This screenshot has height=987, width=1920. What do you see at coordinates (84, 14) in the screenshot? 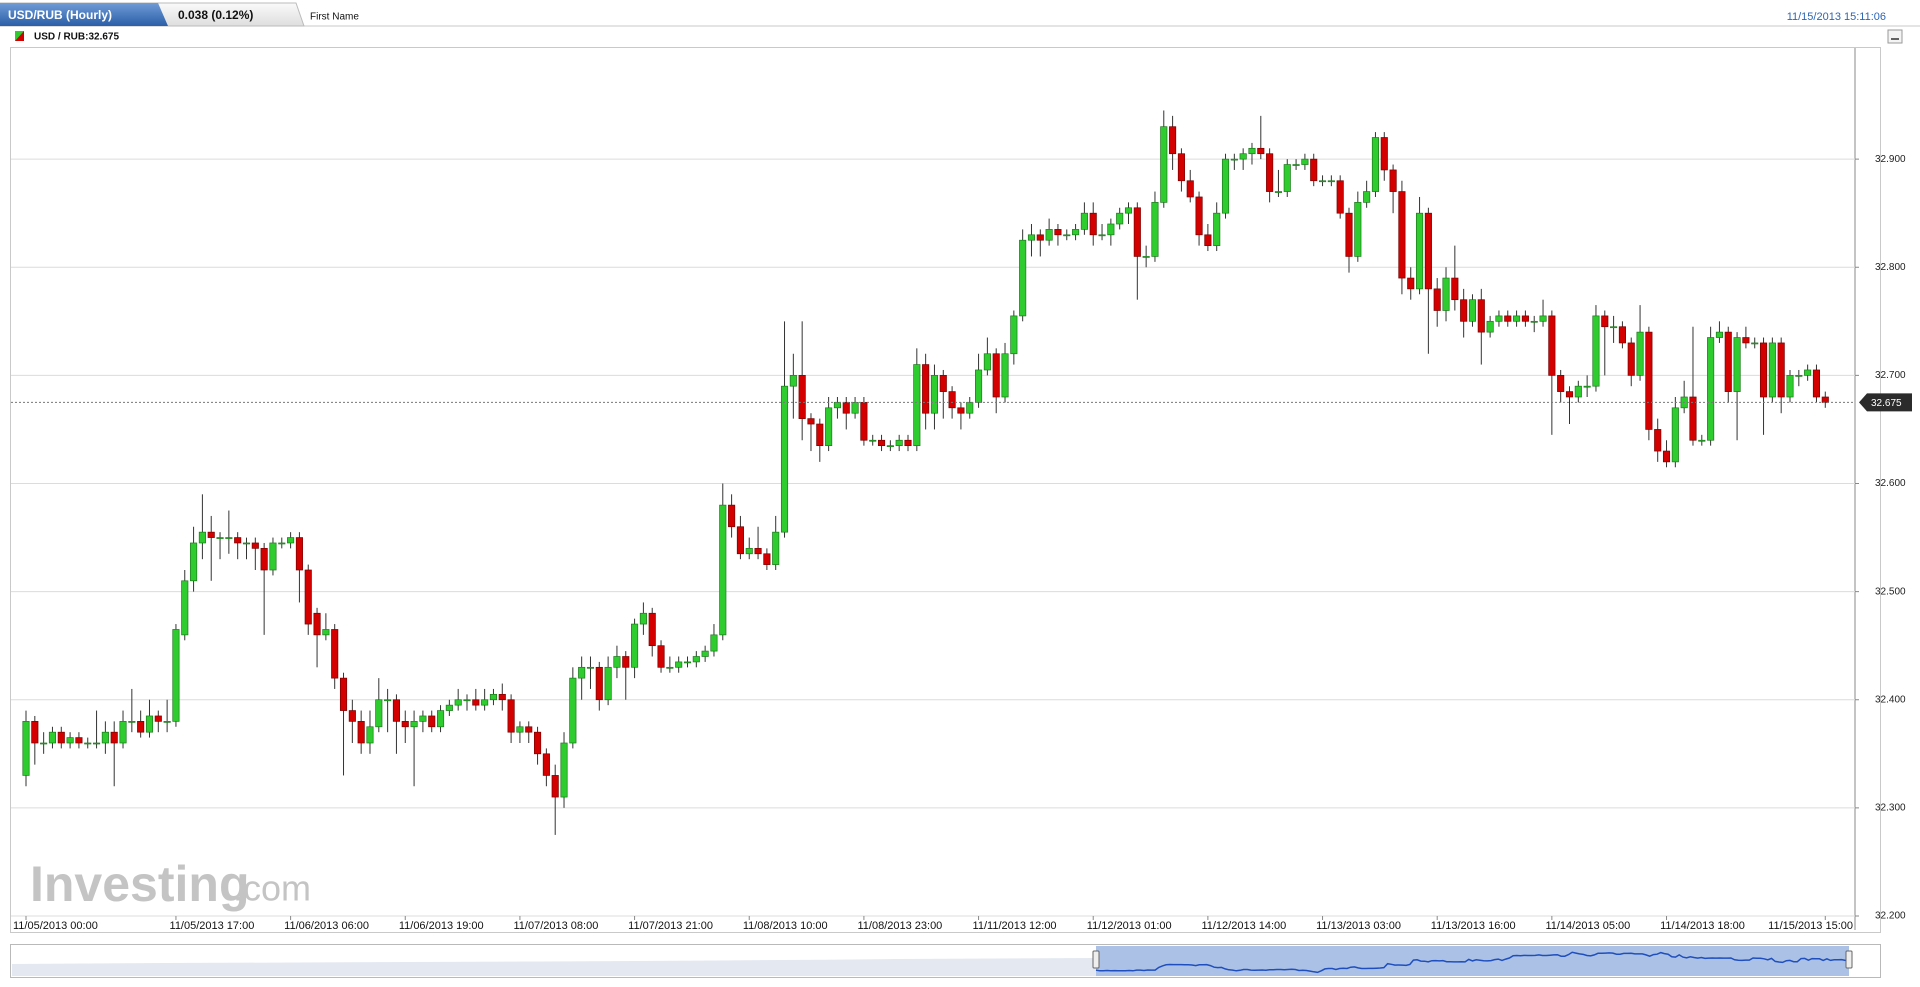
I see `symbol-tab` at bounding box center [84, 14].